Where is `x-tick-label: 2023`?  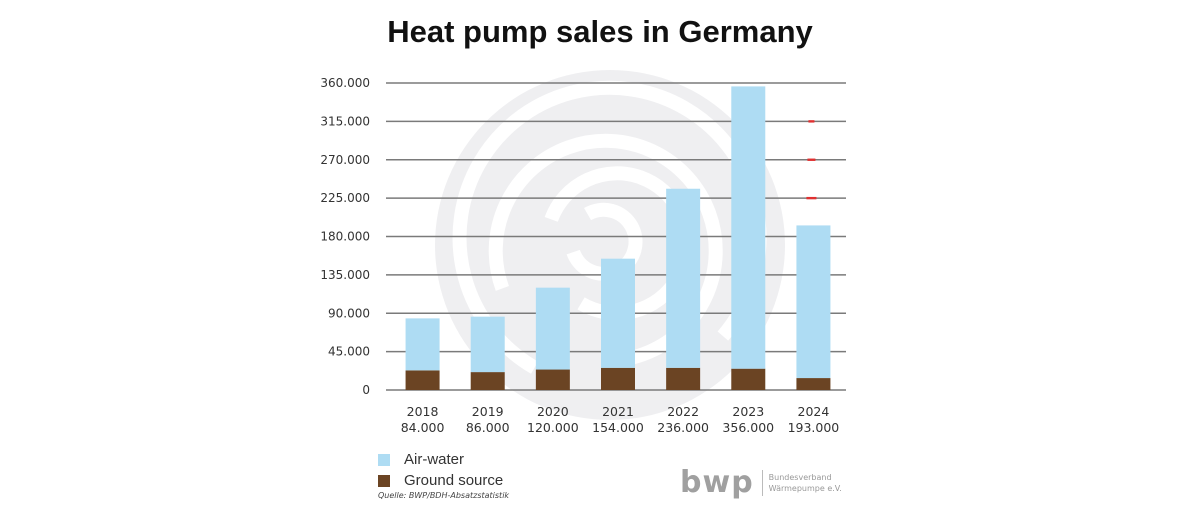
x-tick-label: 2023 is located at coordinates (748, 411).